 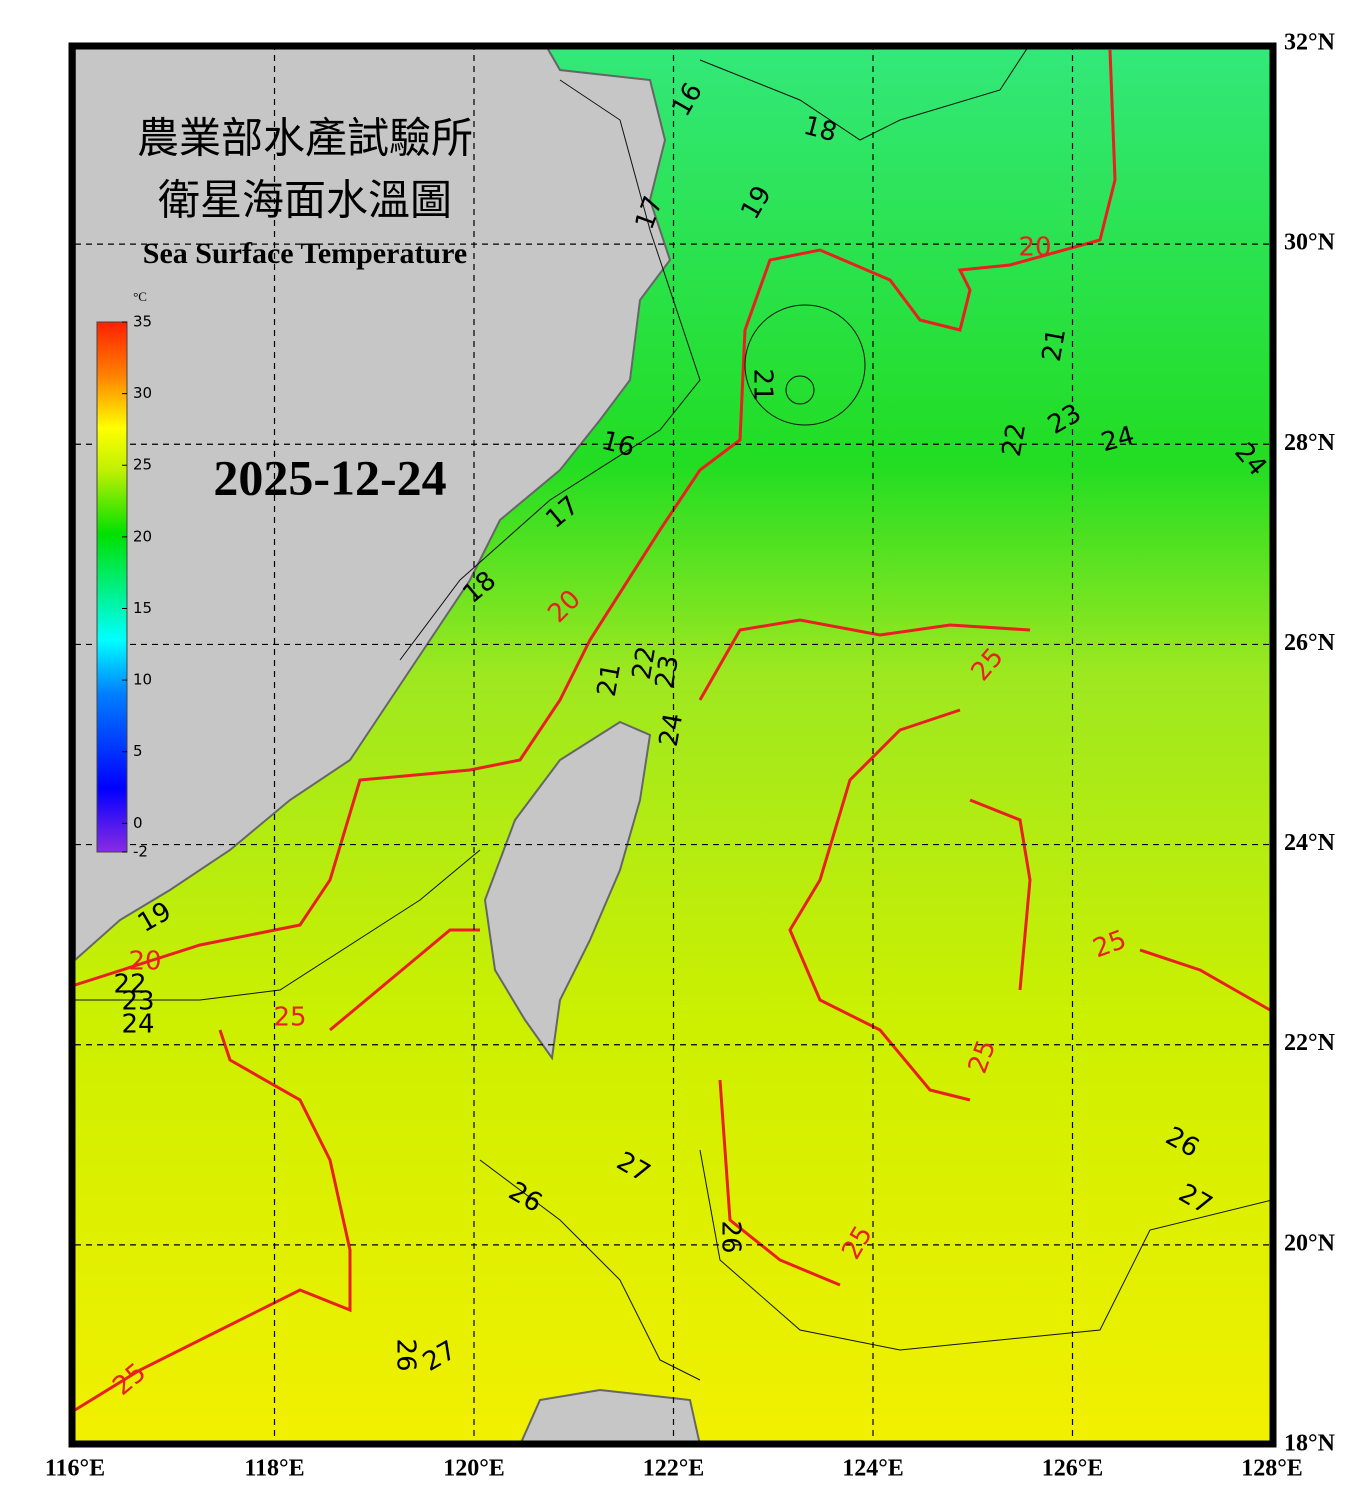 What do you see at coordinates (142, 536) in the screenshot?
I see `colorbar-tick-label: 20` at bounding box center [142, 536].